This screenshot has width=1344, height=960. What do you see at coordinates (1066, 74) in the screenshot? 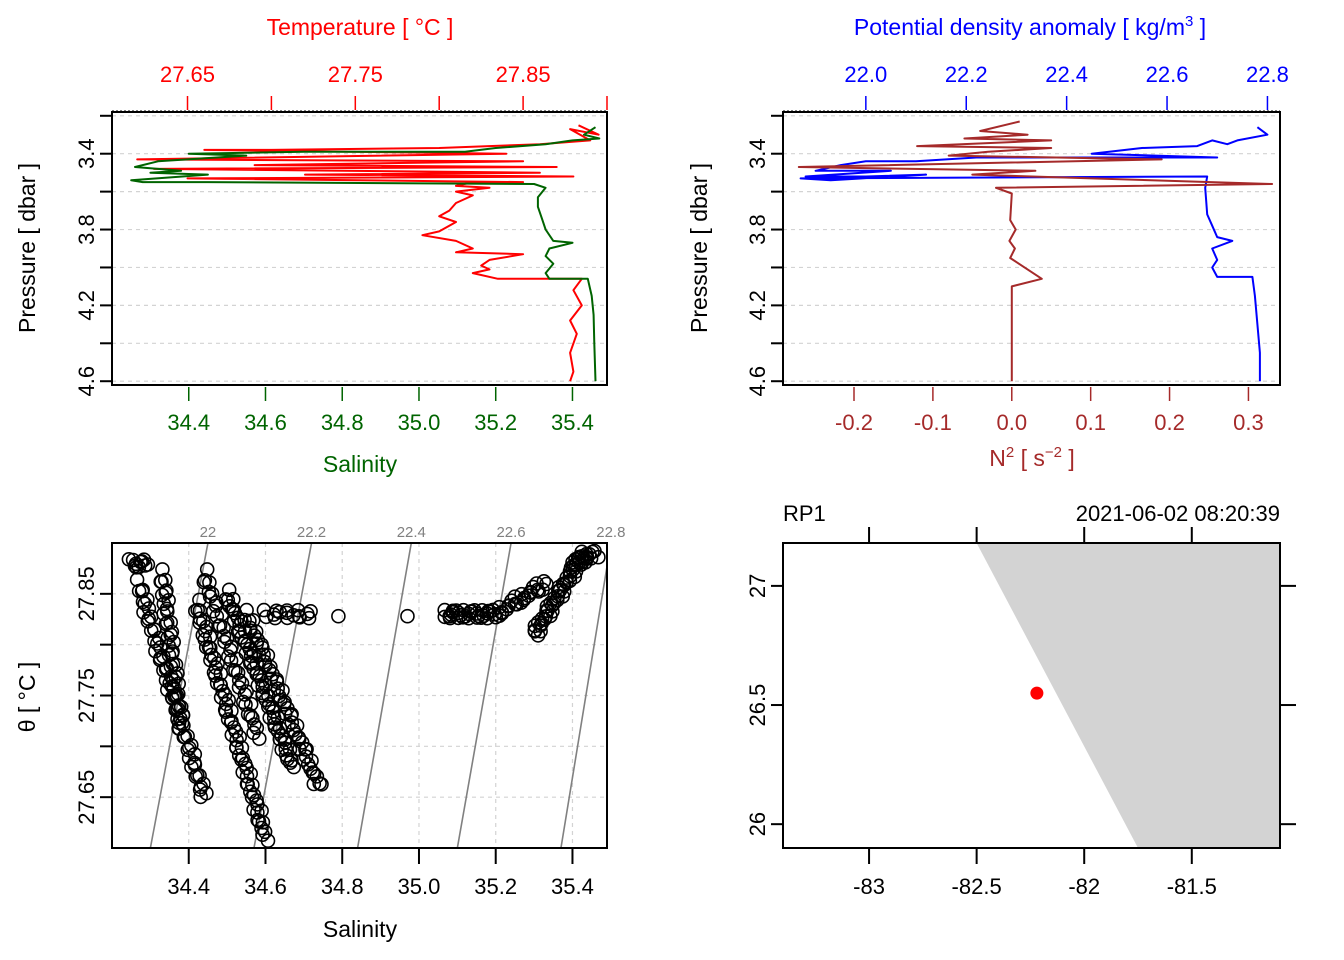
I see `p2-top-tick-label: 22.4` at bounding box center [1066, 74].